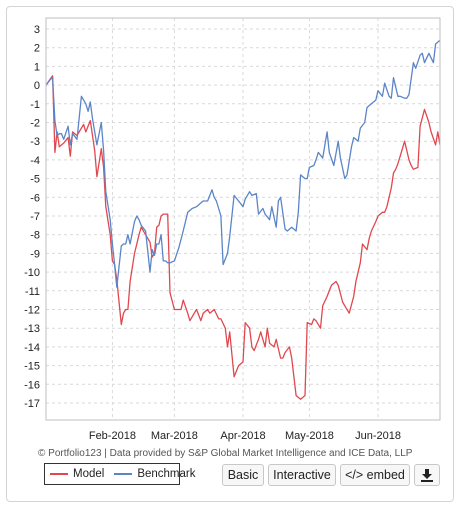 This screenshot has width=460, height=508. What do you see at coordinates (32, 292) in the screenshot?
I see `y-tick-label: -11` at bounding box center [32, 292].